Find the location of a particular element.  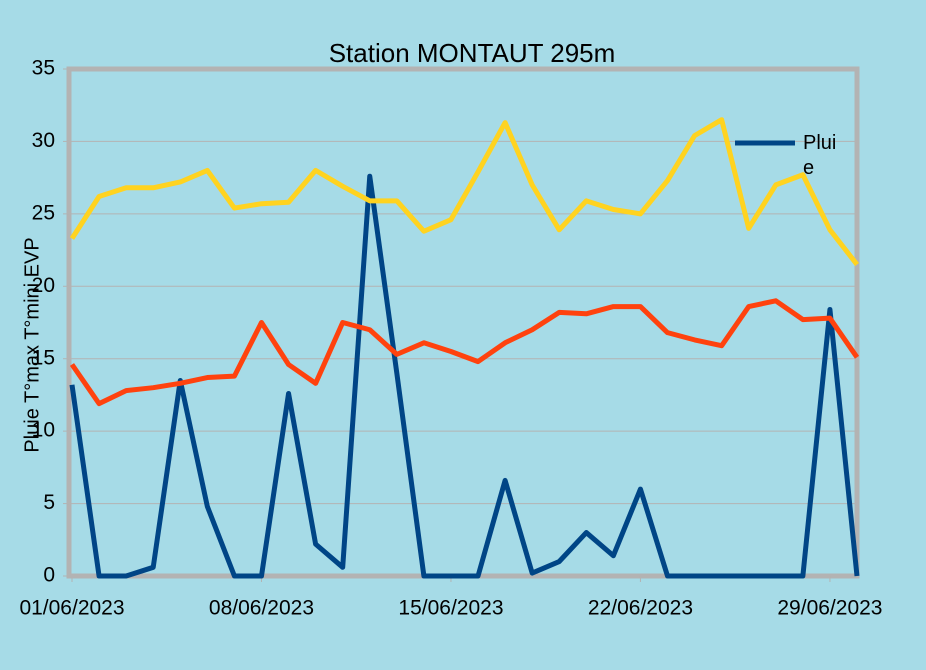

y-tick-label: 5 is located at coordinates (49, 502).